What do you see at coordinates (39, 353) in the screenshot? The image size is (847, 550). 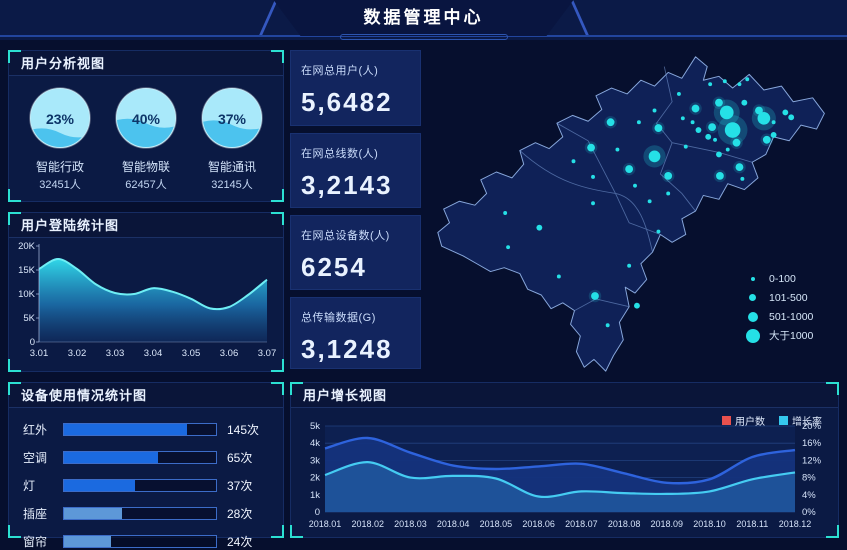 I see `svg-text: 3.01` at bounding box center [39, 353].